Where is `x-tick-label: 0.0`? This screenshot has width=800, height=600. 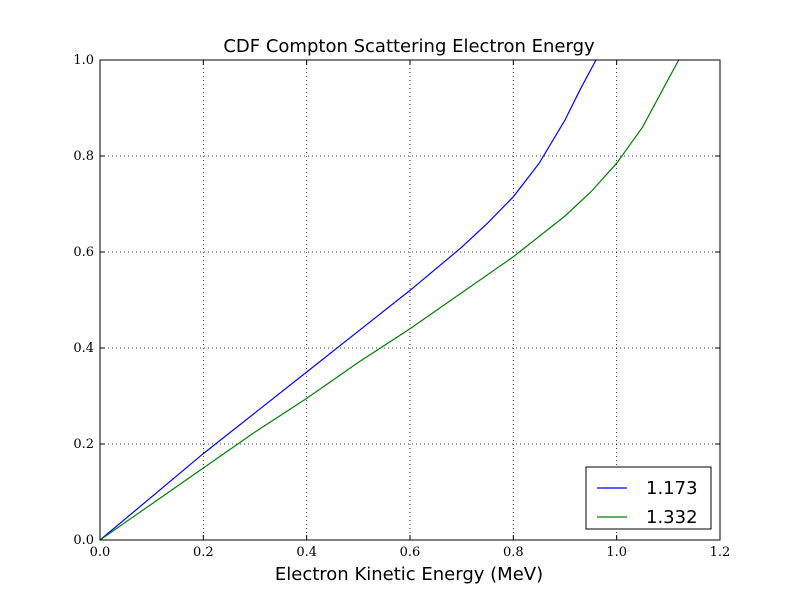 x-tick-label: 0.0 is located at coordinates (100, 552).